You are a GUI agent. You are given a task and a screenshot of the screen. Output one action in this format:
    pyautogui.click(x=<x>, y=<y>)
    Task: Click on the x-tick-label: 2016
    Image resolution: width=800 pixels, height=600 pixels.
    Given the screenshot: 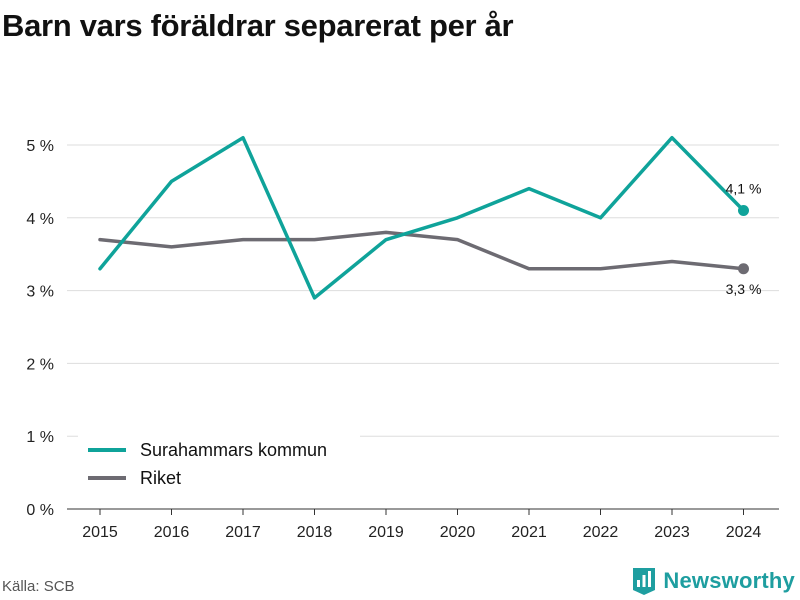 What is the action you would take?
    pyautogui.click(x=172, y=532)
    